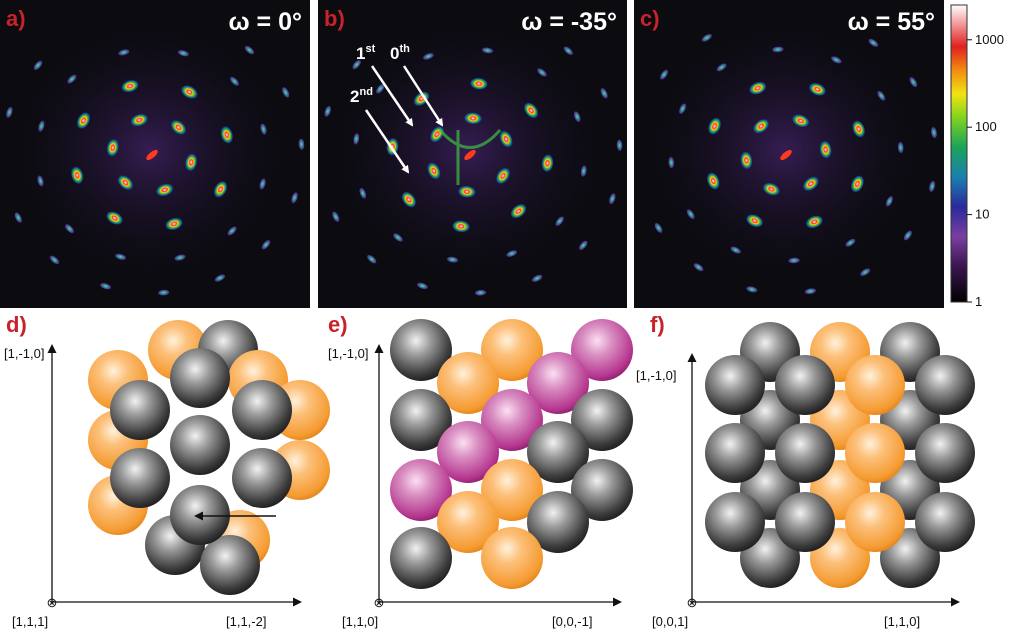 This screenshot has height=633, width=1009. What do you see at coordinates (670, 621) in the screenshot?
I see `panel-f-origin-label: [0,0,1]` at bounding box center [670, 621].